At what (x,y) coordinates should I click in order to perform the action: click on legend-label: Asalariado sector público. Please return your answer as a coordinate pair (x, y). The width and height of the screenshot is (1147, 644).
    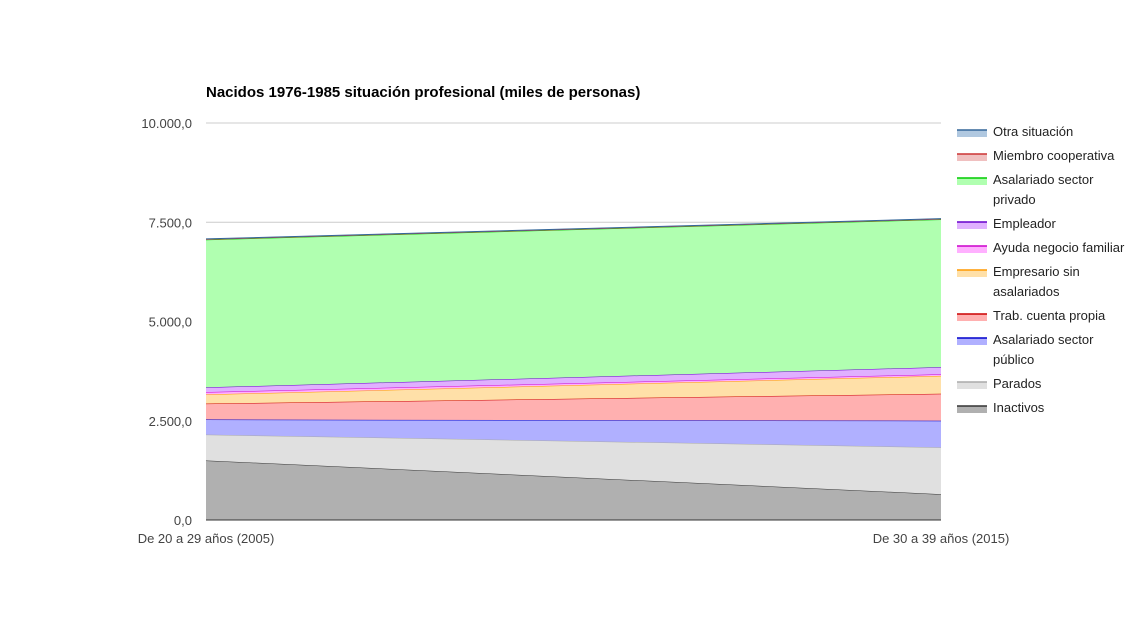
    Looking at the image, I should click on (1043, 349).